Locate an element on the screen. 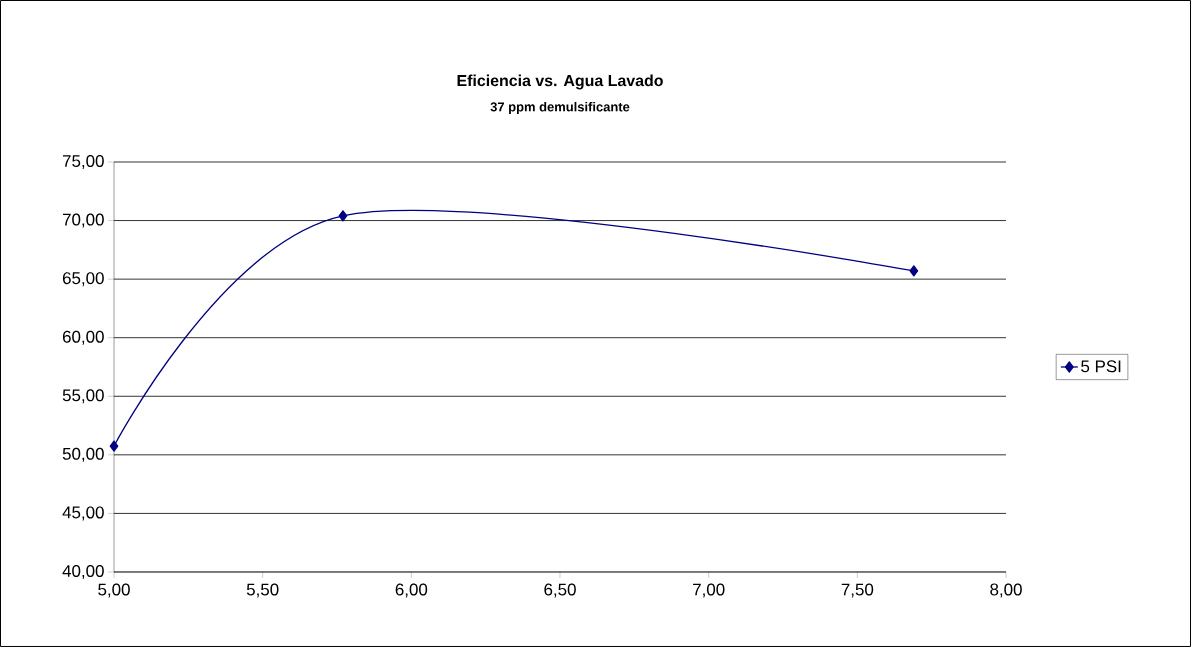 The width and height of the screenshot is (1191, 647). y-tick-label: 65,00 is located at coordinates (83, 279).